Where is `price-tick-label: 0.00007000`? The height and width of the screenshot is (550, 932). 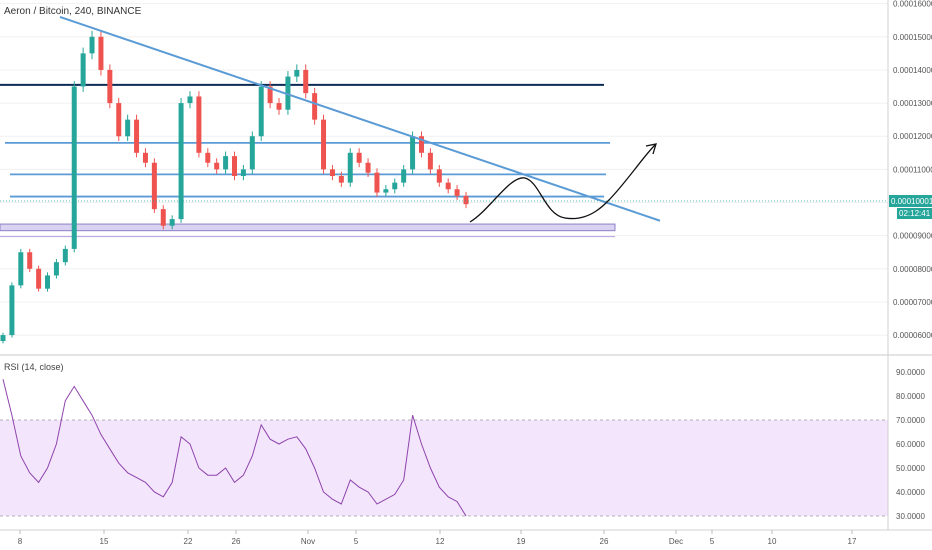
price-tick-label: 0.00007000 is located at coordinates (912, 302).